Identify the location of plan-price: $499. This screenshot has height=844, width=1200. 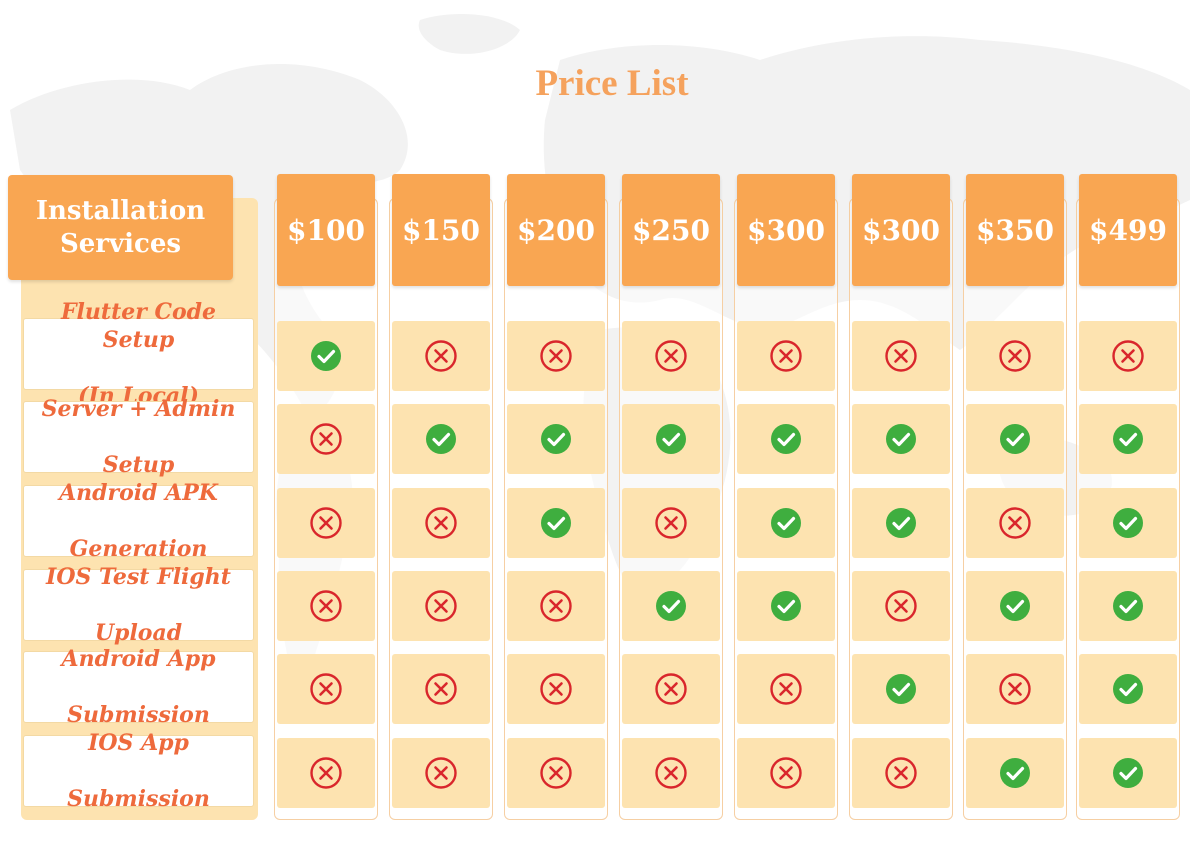
(1128, 230).